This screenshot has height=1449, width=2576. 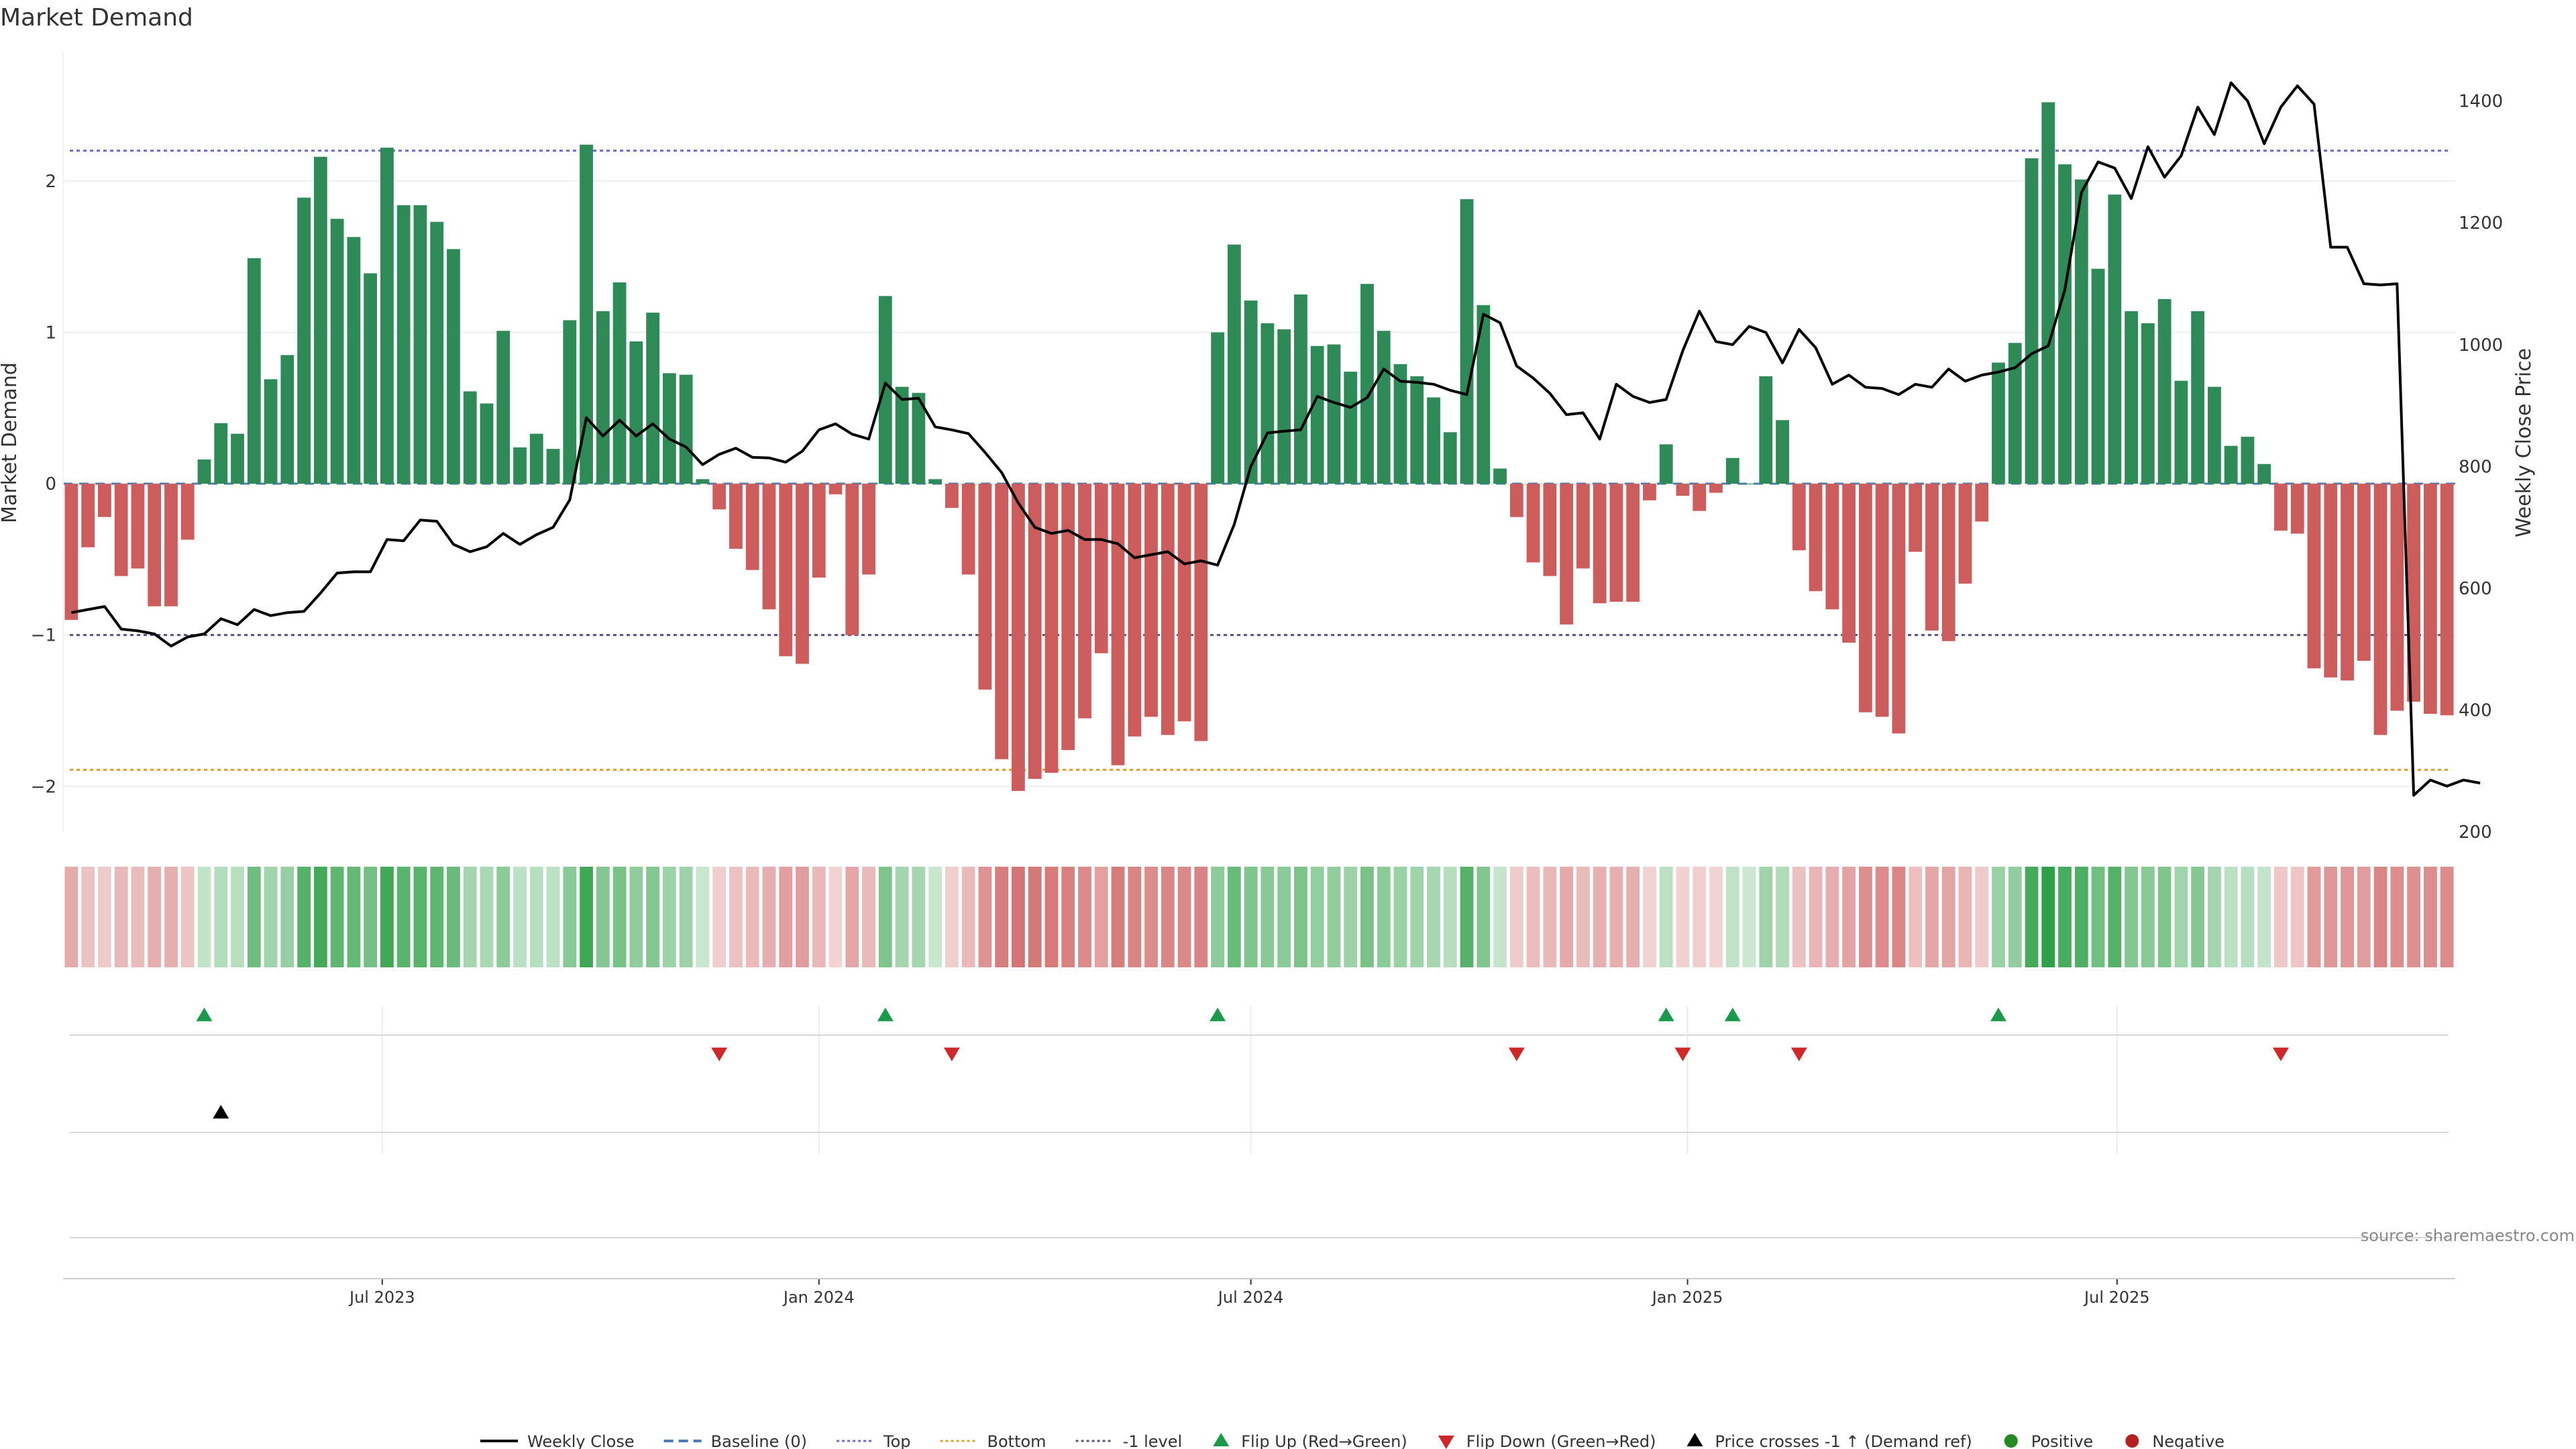 What do you see at coordinates (2475, 589) in the screenshot?
I see `right-tick-label: 600` at bounding box center [2475, 589].